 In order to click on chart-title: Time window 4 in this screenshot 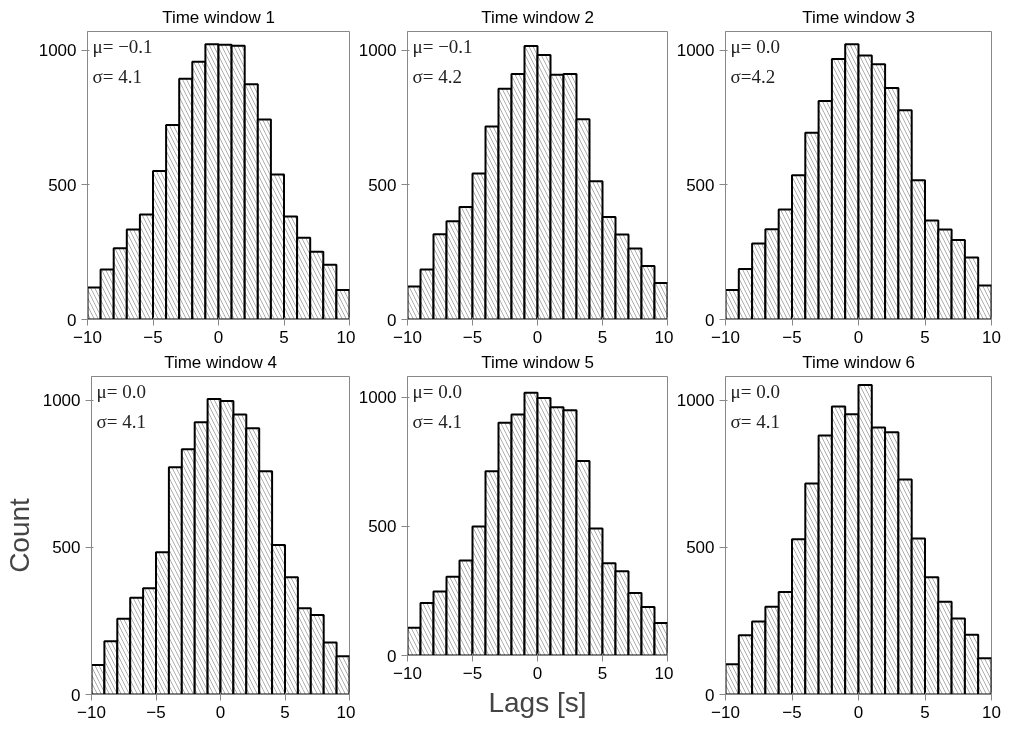, I will do `click(220, 362)`.